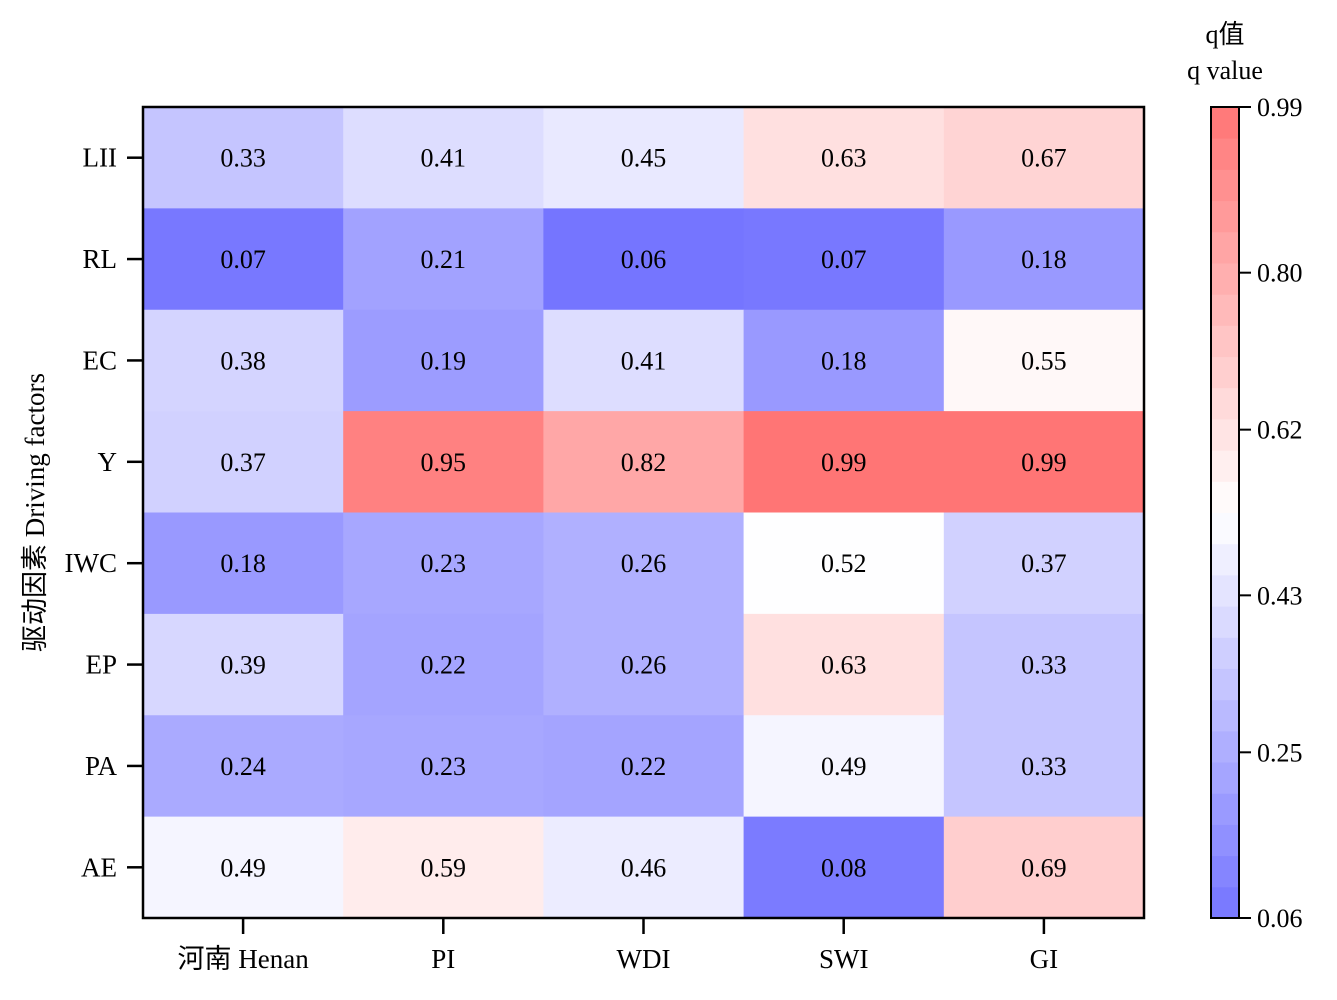  What do you see at coordinates (644, 259) in the screenshot?
I see `cell-value-label: 0.06` at bounding box center [644, 259].